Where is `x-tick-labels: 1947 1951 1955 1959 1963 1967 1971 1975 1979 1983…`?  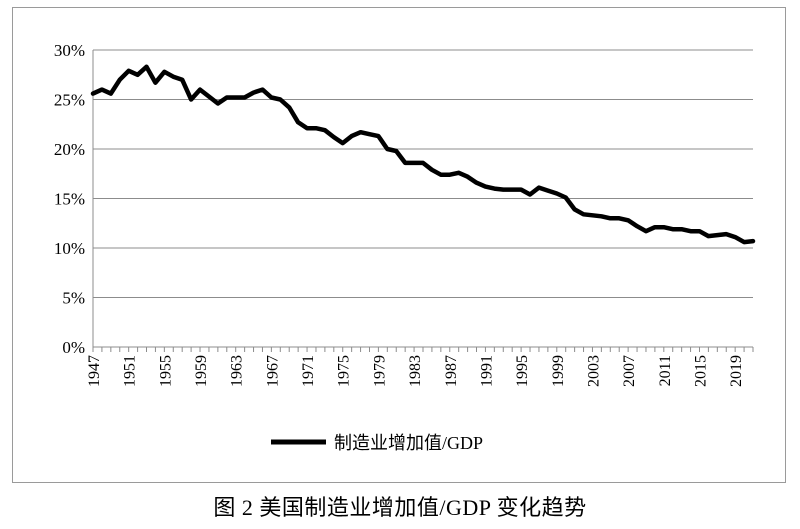
x-tick-labels: 1947 1951 1955 1959 1963 1967 1971 1975 1979 1983… is located at coordinates (415, 371).